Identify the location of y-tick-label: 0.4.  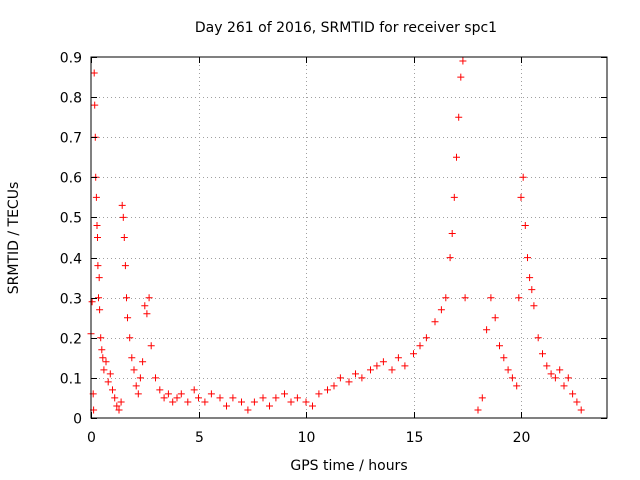
(71, 260).